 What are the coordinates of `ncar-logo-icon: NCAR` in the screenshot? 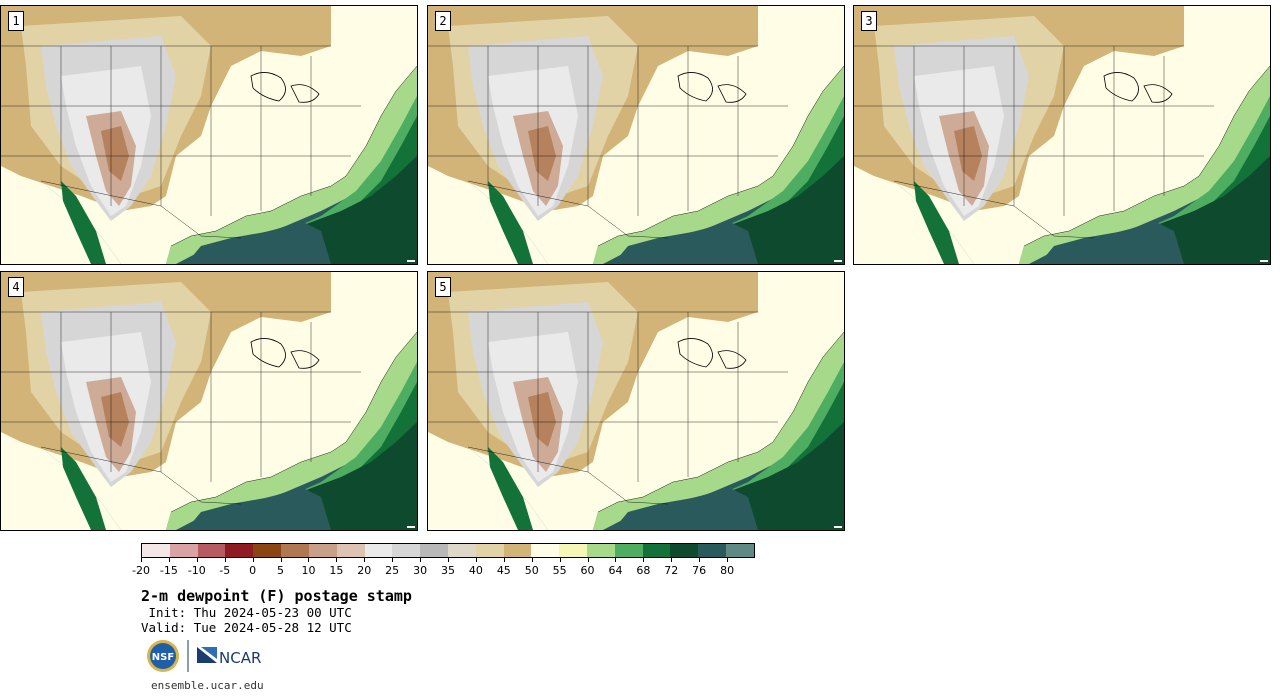 It's located at (229, 657).